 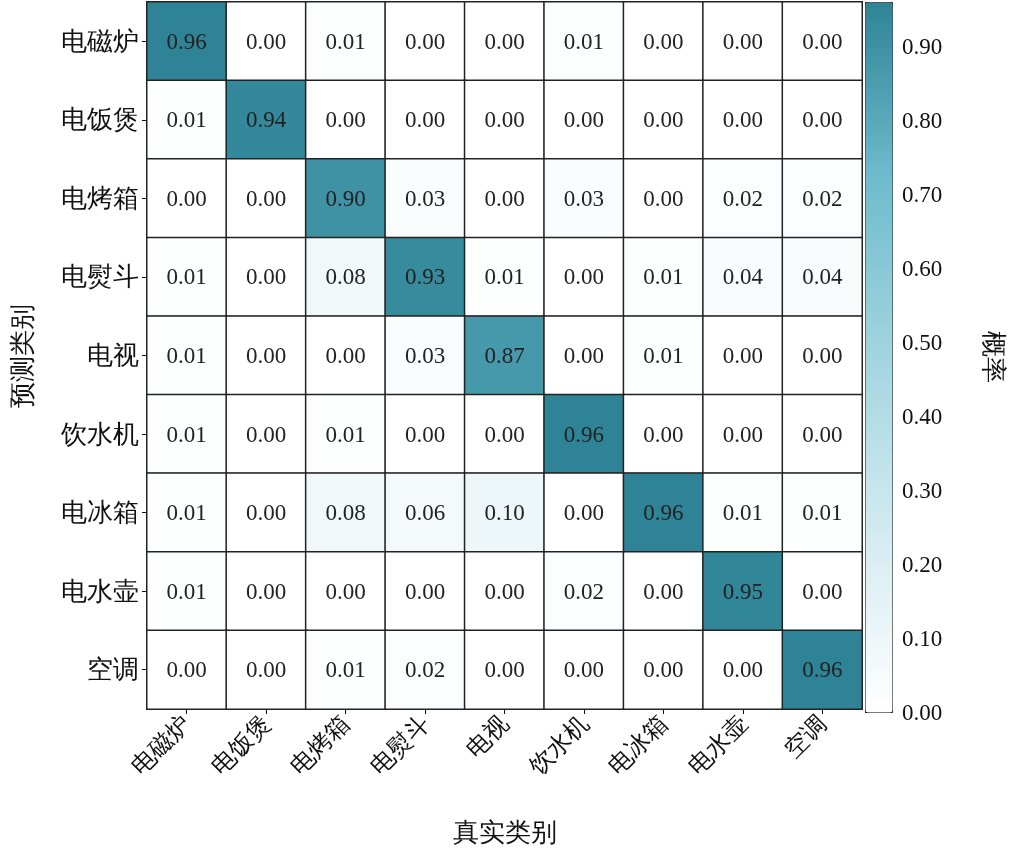 I want to click on color-bar-label: 0.10, so click(x=922, y=638).